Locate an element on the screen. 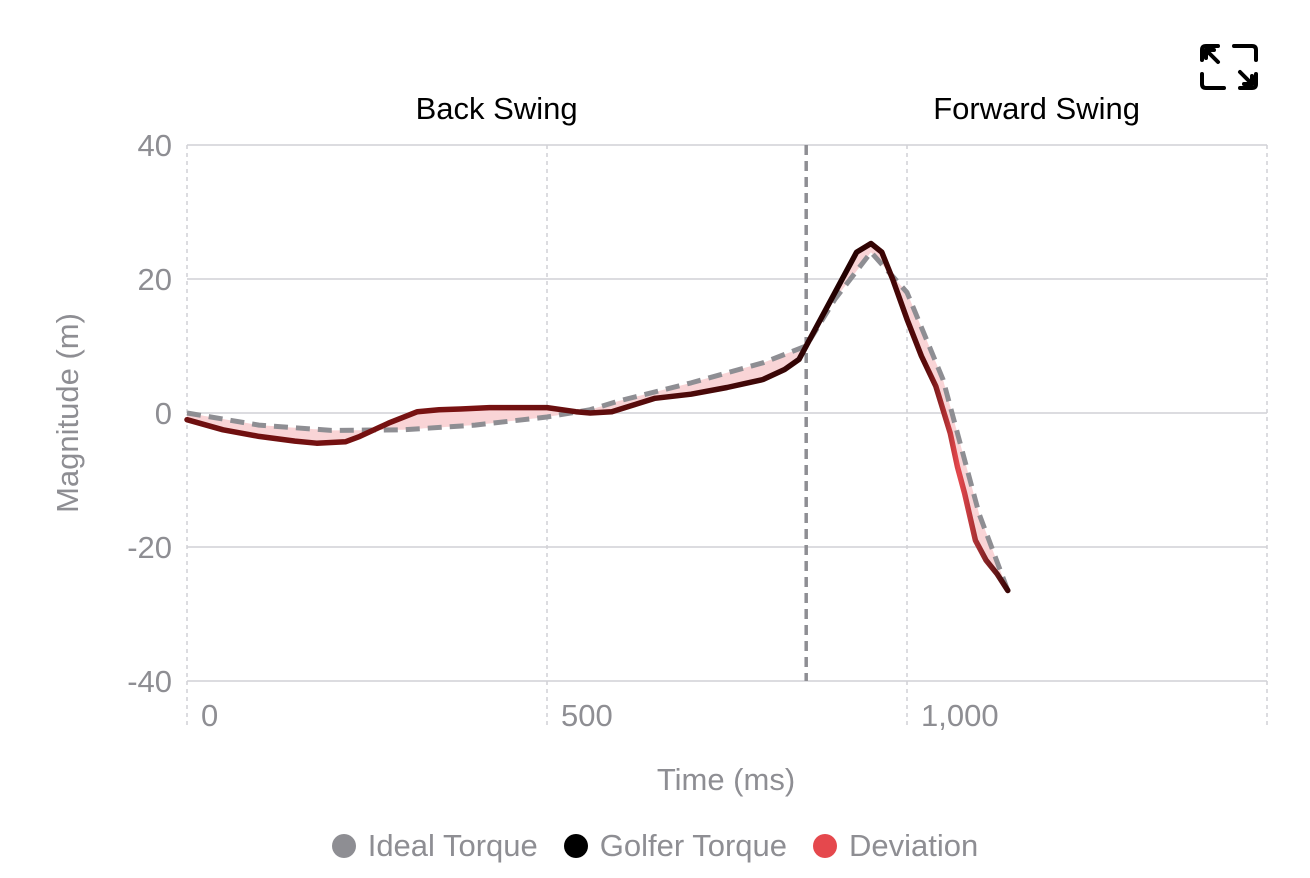 This screenshot has height=878, width=1310. legend-item-ideal: Ideal Torque is located at coordinates (434, 846).